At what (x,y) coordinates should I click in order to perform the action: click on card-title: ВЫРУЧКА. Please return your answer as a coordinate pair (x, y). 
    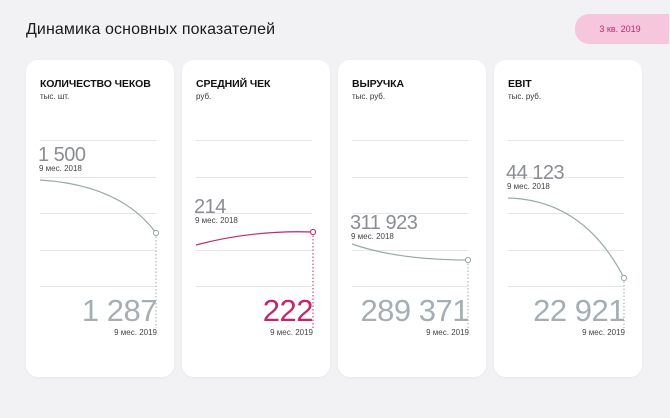
    Looking at the image, I should click on (378, 84).